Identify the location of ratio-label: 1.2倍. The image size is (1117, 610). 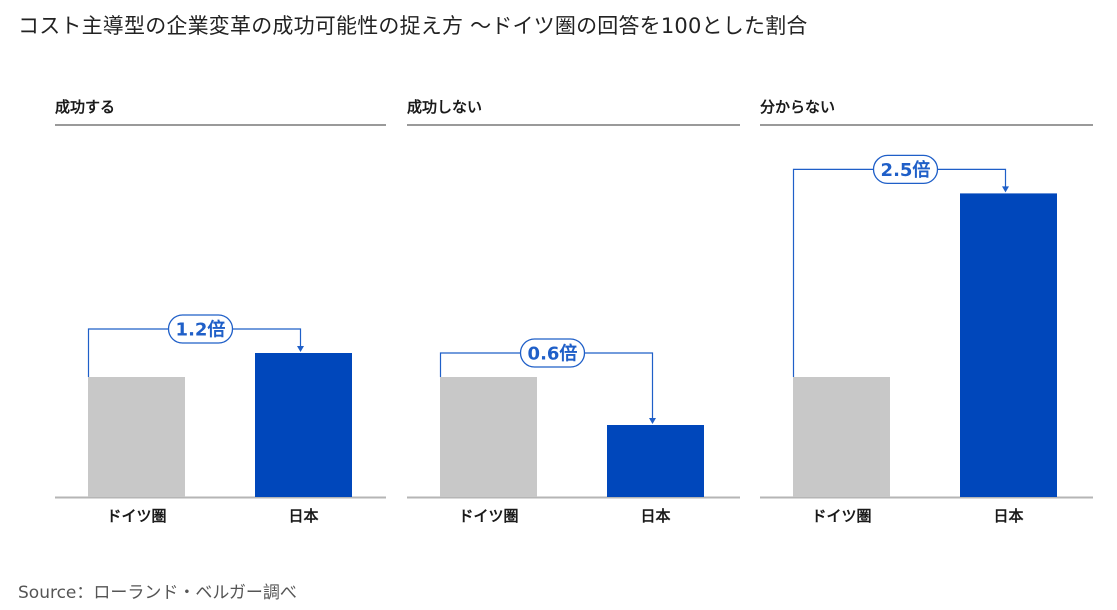
(201, 330).